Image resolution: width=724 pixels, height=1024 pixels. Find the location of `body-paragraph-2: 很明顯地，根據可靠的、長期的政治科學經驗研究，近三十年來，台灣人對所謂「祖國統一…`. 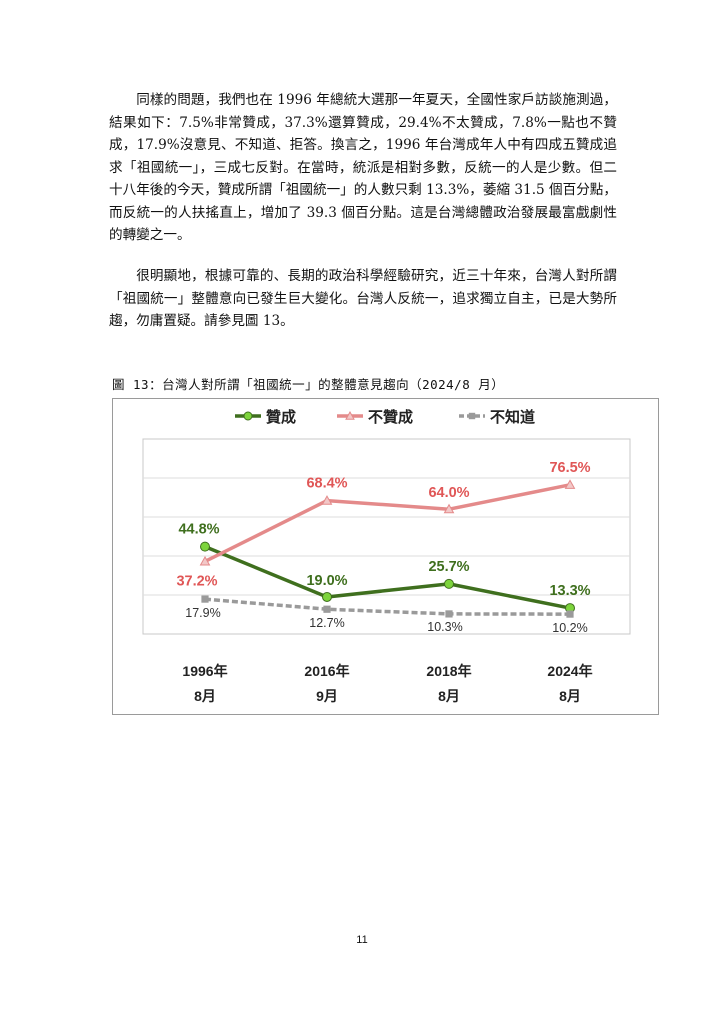

body-paragraph-2: 很明顯地，根據可靠的、長期的政治科學經驗研究，近三十年來，台灣人對所謂「祖國統一… is located at coordinates (363, 298).